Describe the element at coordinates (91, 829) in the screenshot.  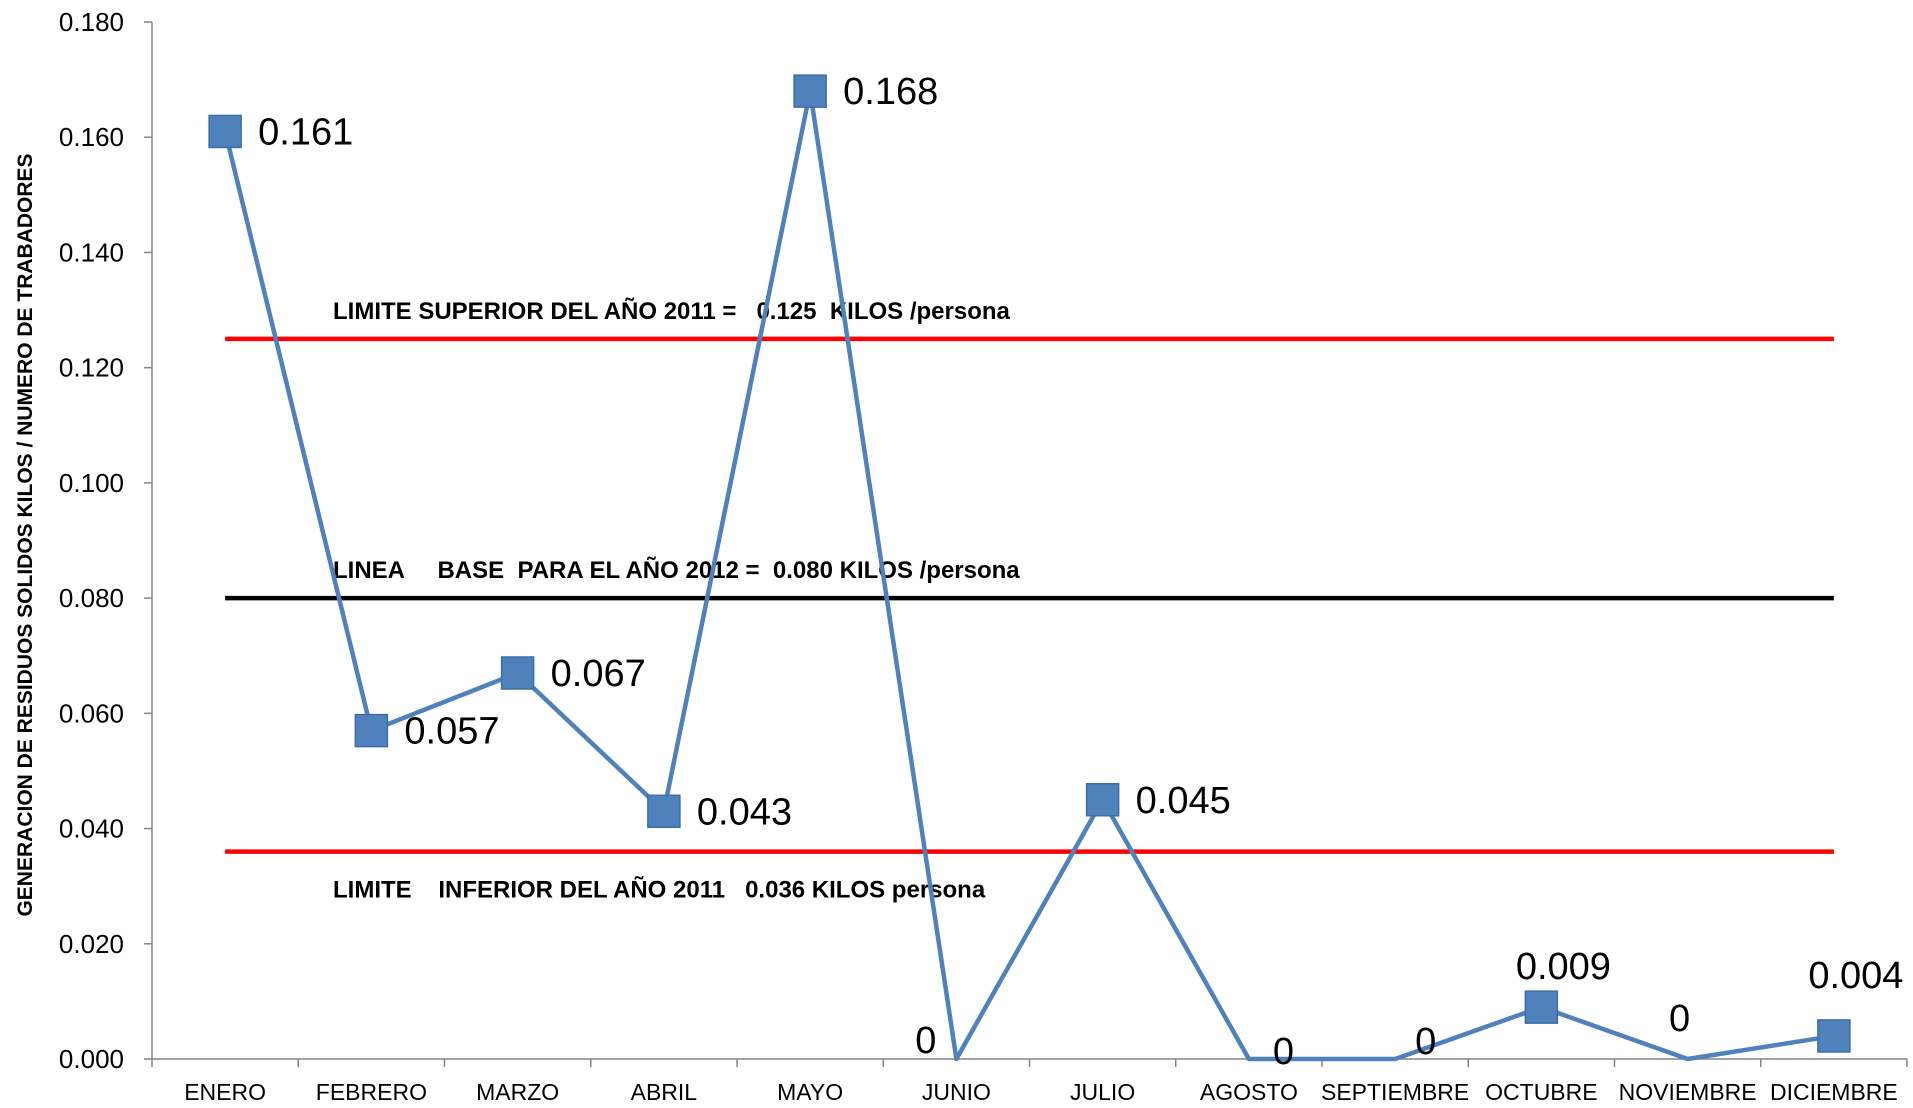
I see `y-tick-label: 0.040` at that location.